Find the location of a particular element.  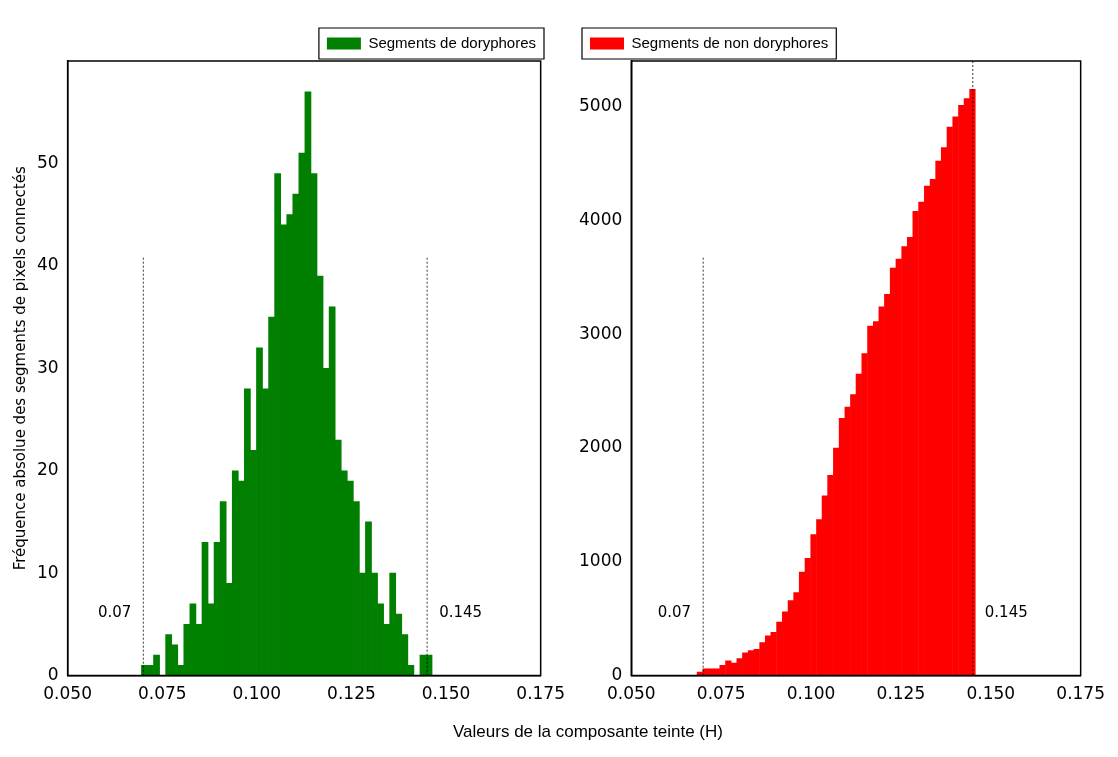

y-axis-title: Fréquence absolue des segments de pixels connectés is located at coordinates (19, 368).